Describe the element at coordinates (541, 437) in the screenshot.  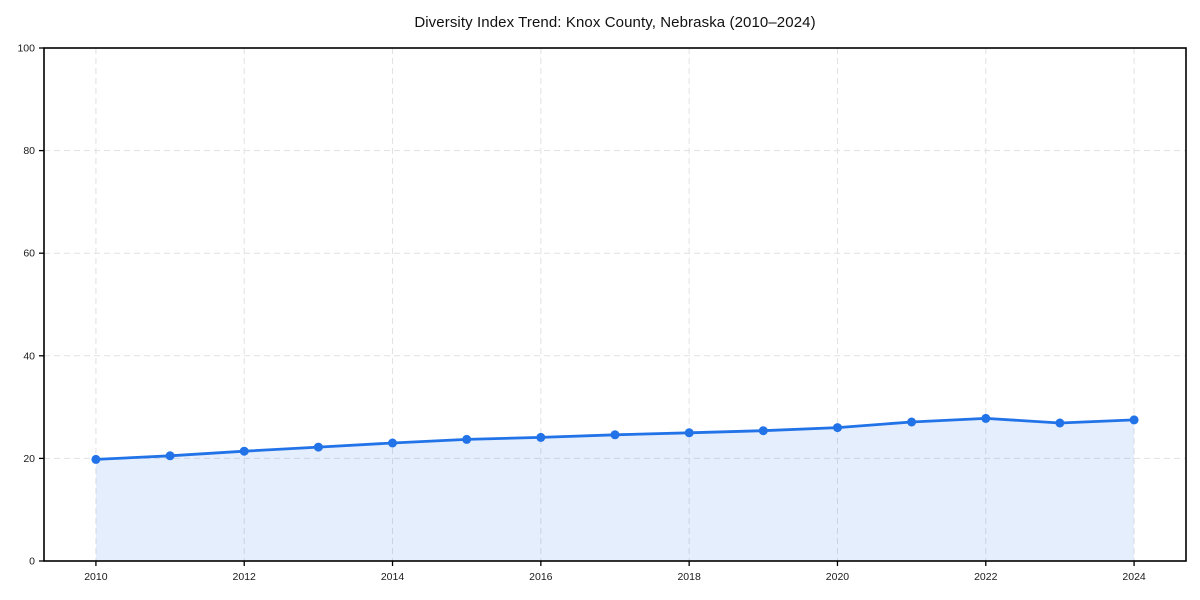
I see `data-point-2016` at that location.